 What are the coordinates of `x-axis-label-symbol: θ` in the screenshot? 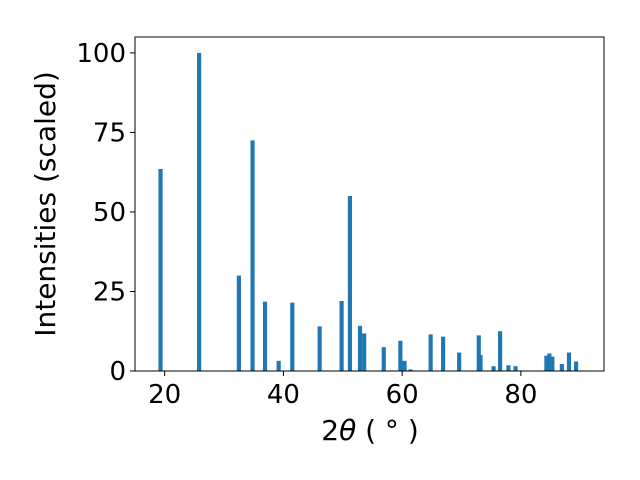 It's located at (347, 430).